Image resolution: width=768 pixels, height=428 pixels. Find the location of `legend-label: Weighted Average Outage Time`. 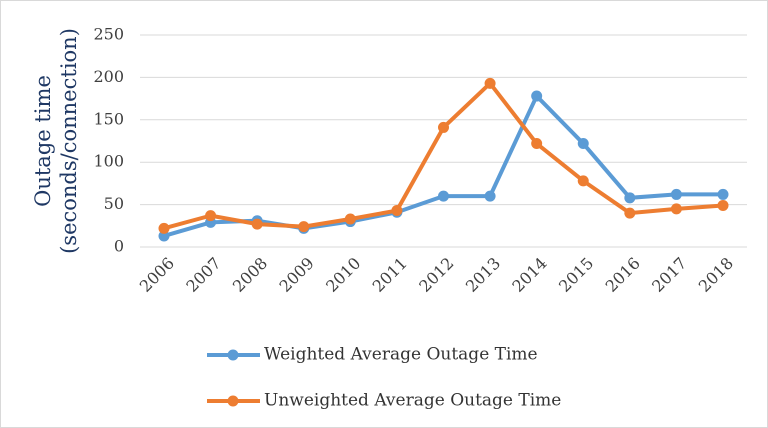

legend-label: Weighted Average Outage Time is located at coordinates (401, 355).